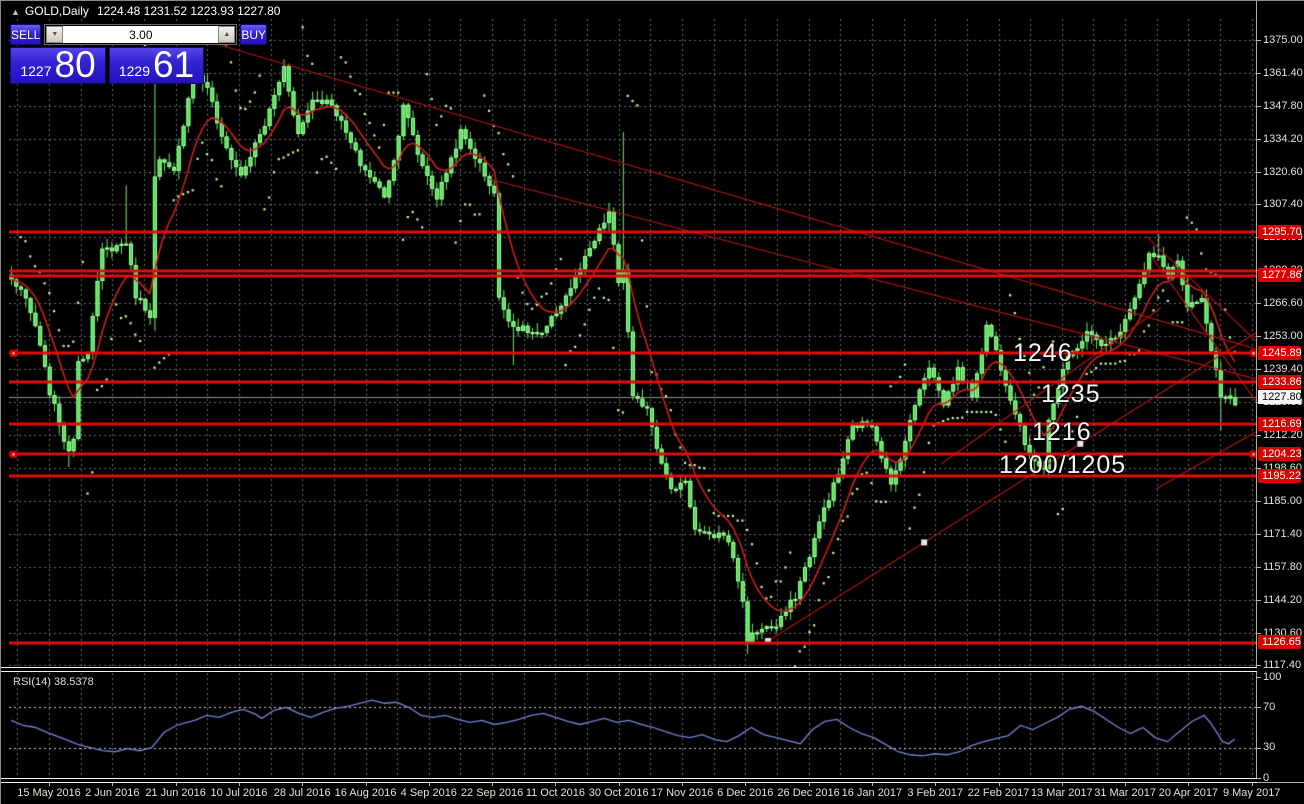  Describe the element at coordinates (174, 64) in the screenshot. I see `buy-price-big: 61` at that location.